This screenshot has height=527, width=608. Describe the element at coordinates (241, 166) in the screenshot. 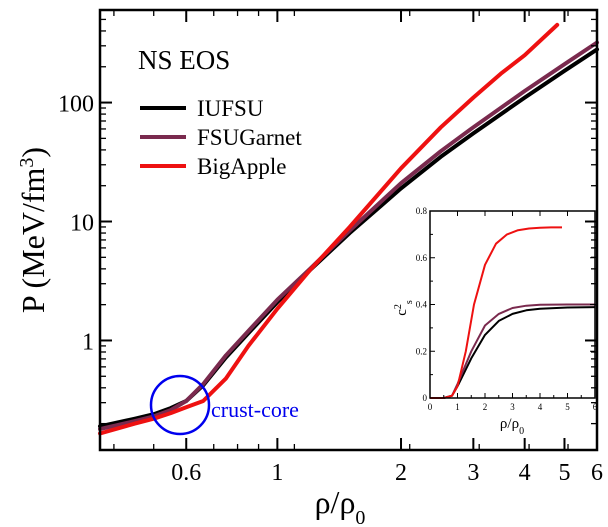

I see `legend-label-bigapple: BigApple` at that location.